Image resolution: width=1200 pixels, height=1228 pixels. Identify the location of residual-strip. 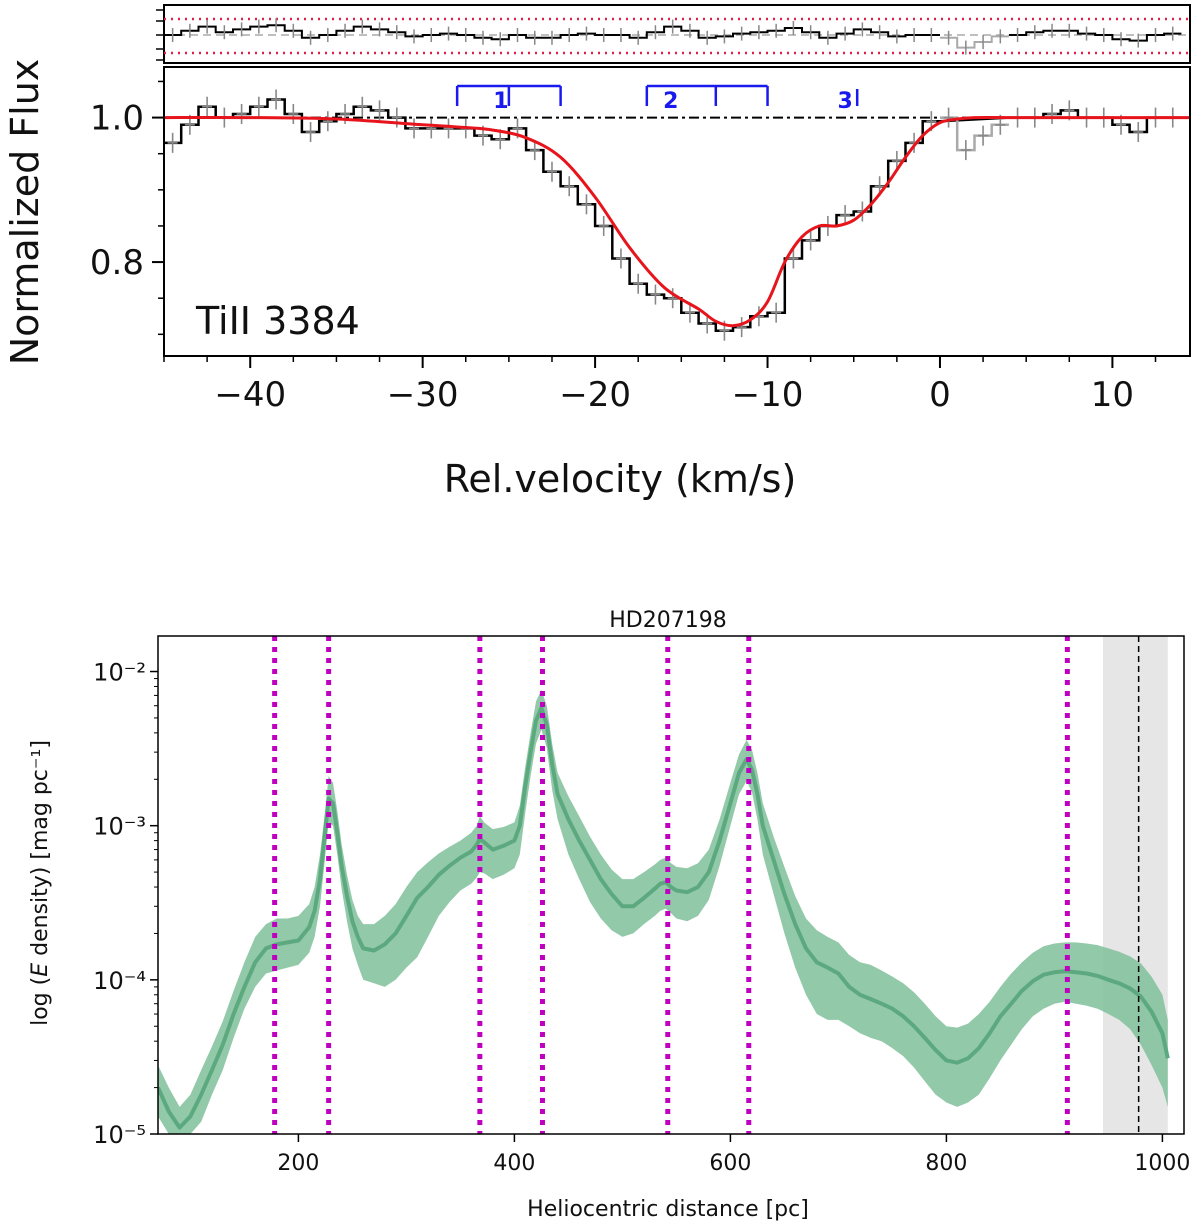
(677, 34).